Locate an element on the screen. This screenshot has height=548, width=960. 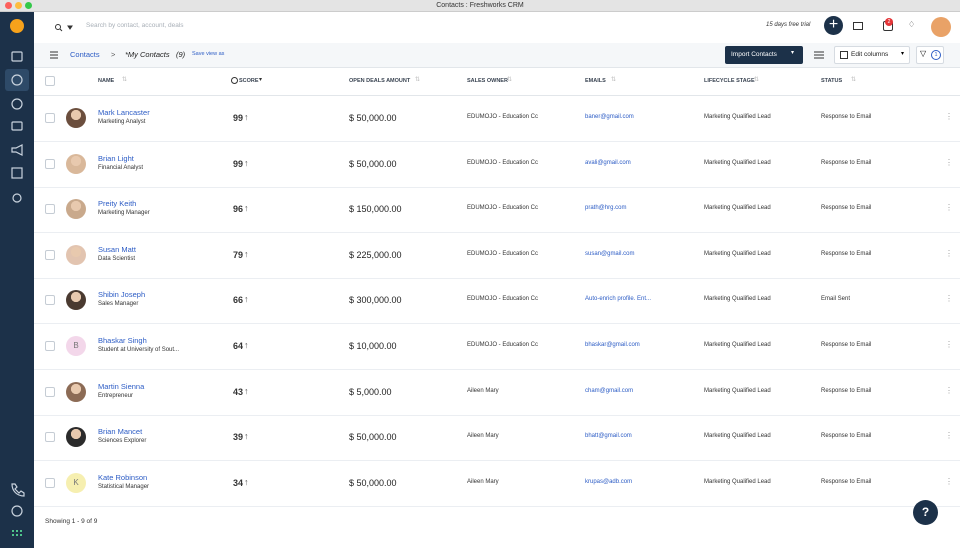
contact-name: Brian Mancet is located at coordinates (120, 432).